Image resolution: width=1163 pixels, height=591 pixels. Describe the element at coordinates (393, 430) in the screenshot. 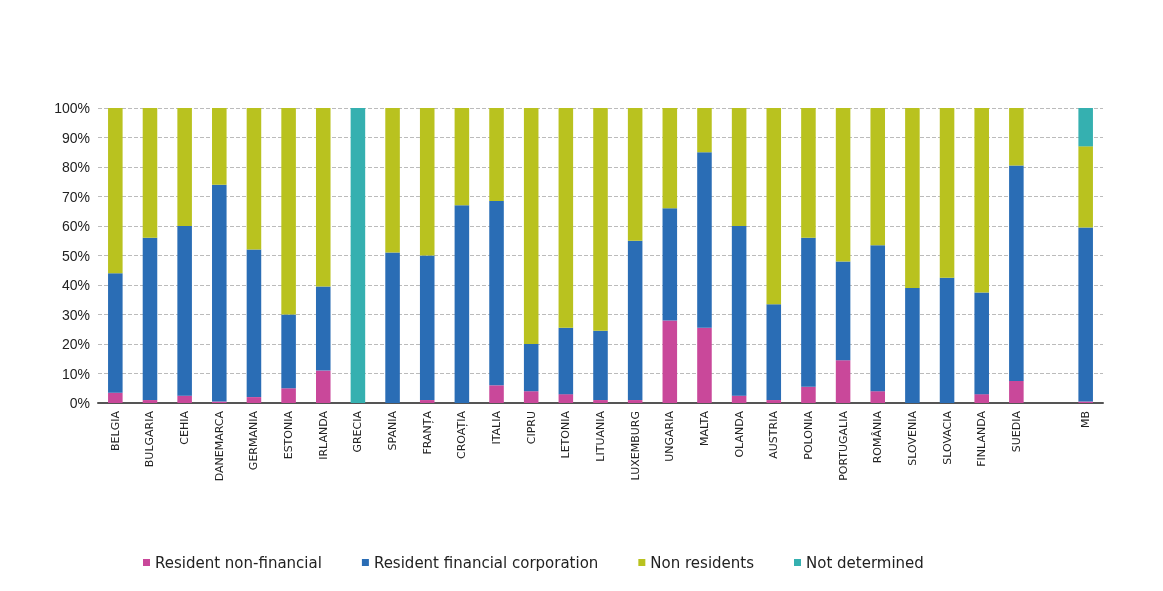

I see `x-tick-label: SPANIA` at that location.